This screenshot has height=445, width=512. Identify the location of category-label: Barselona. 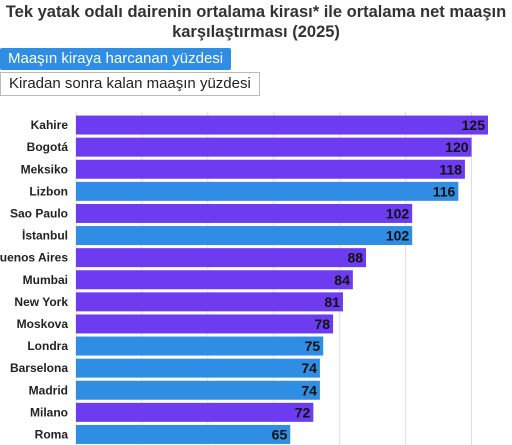
(39, 368).